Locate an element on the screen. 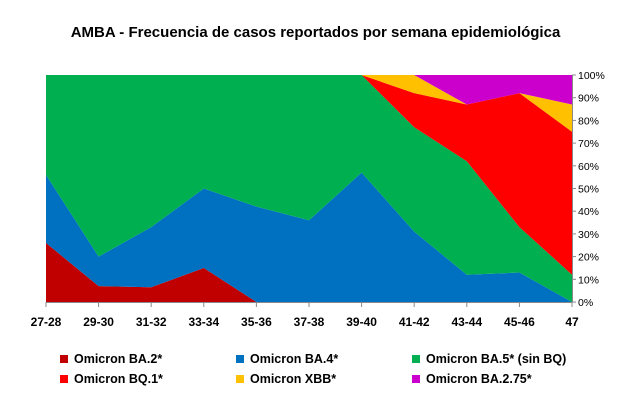  legend-item: Omicron BA.4* is located at coordinates (287, 359).